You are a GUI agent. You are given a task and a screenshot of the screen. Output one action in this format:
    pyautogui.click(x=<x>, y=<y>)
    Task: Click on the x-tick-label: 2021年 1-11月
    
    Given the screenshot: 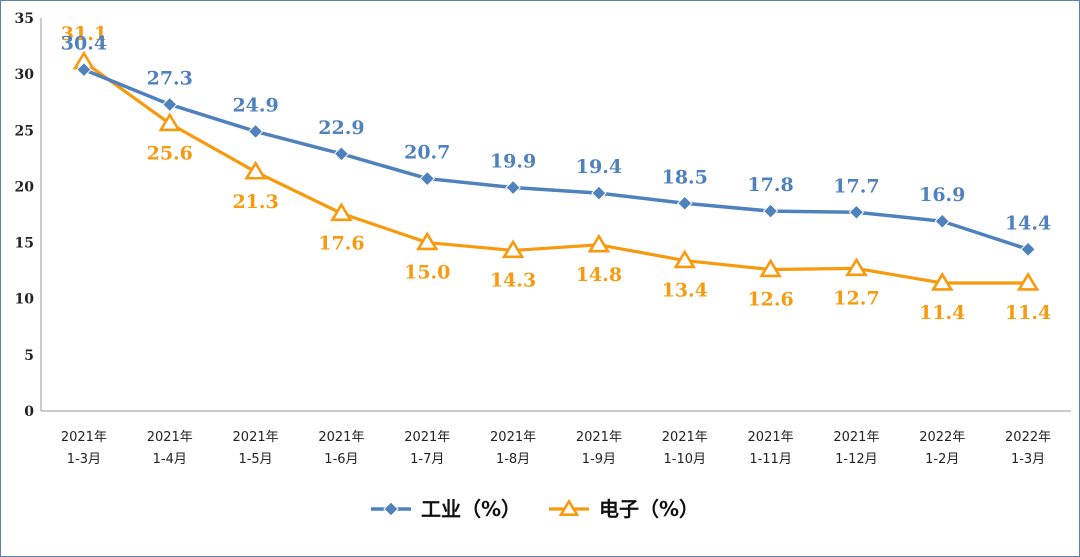 What is the action you would take?
    pyautogui.click(x=771, y=448)
    